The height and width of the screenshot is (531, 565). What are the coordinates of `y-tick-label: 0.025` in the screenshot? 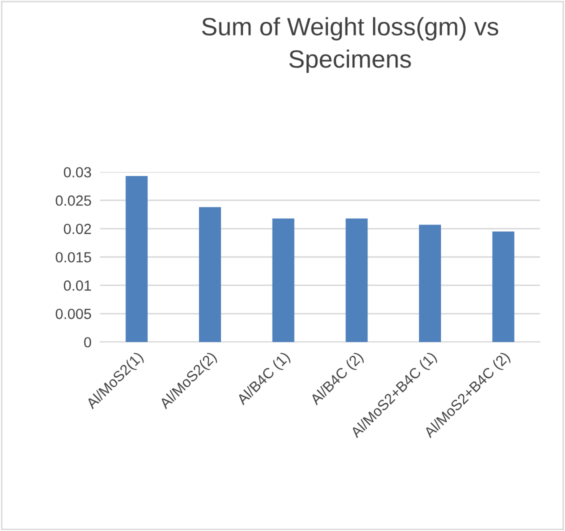 It's located at (74, 200).